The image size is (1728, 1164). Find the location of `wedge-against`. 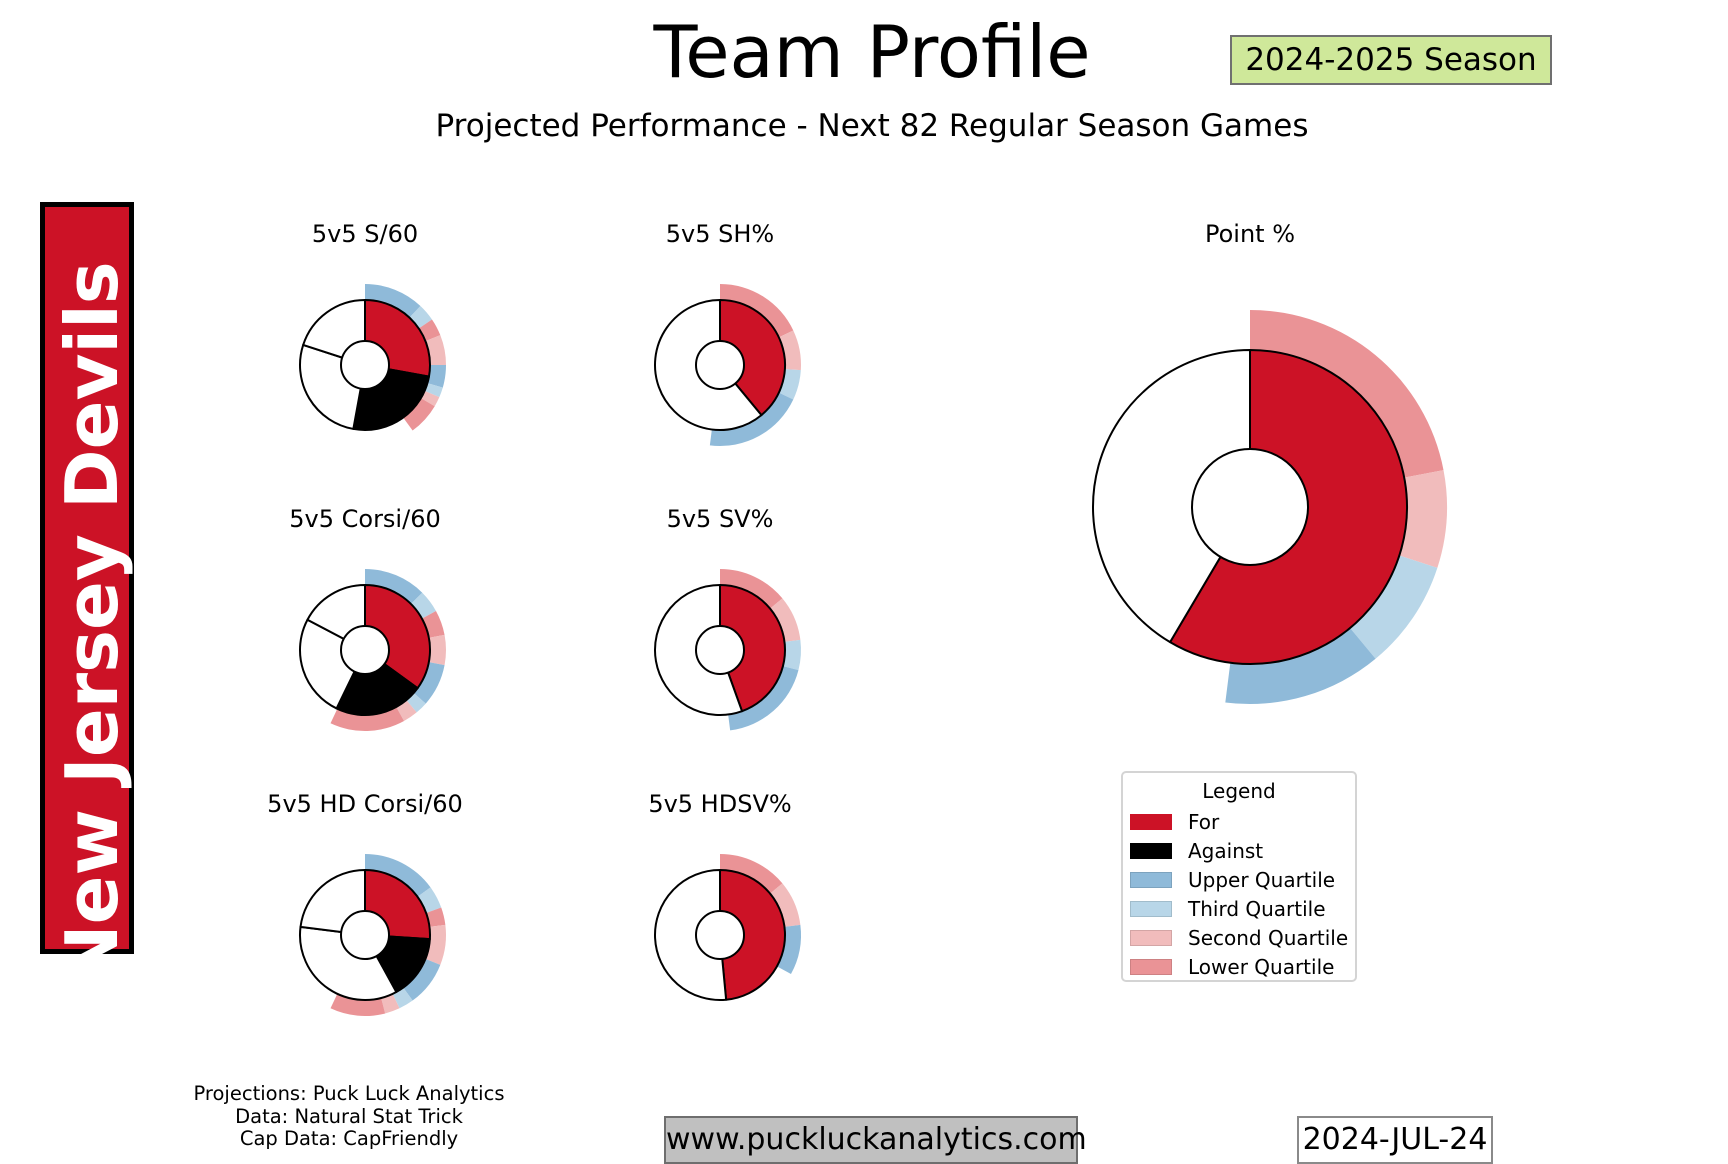

wedge-against is located at coordinates (377, 682).